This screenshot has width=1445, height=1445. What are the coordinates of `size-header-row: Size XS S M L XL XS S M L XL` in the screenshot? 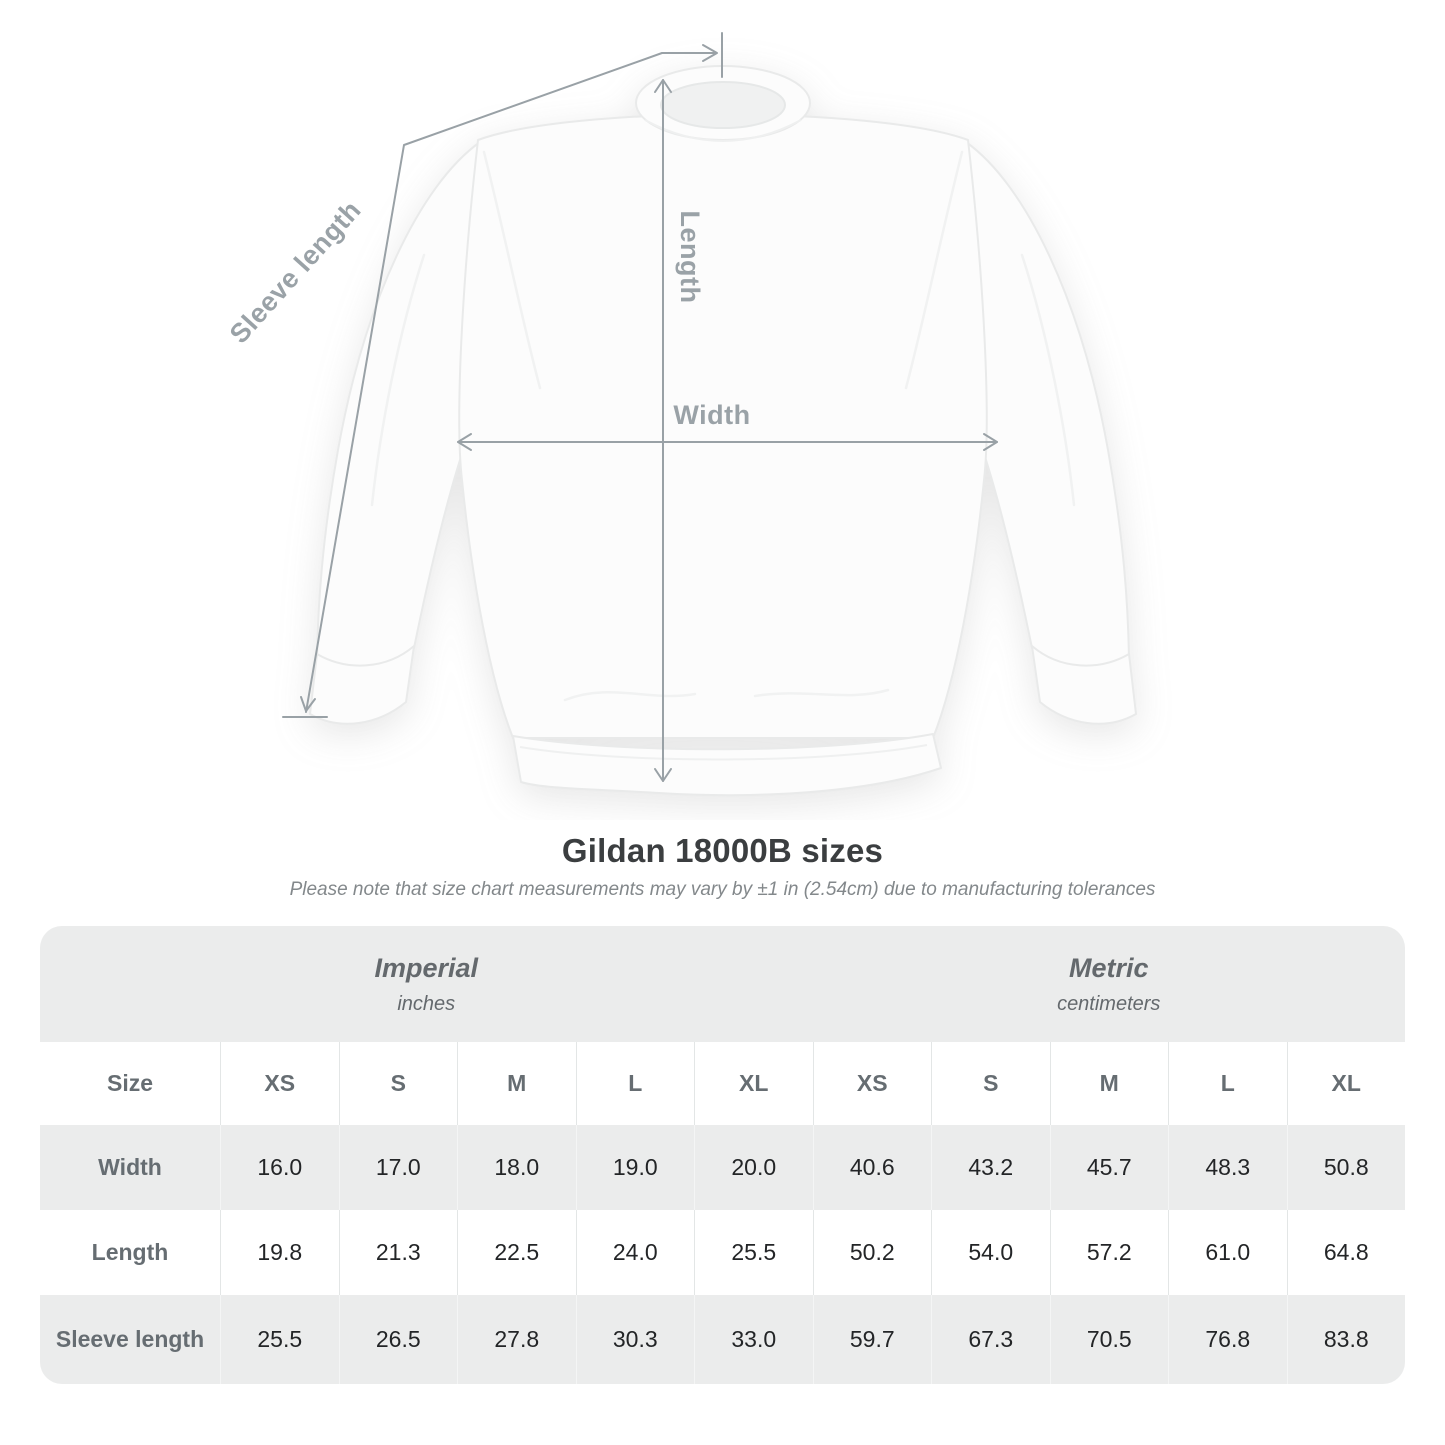 It's located at (722, 1083).